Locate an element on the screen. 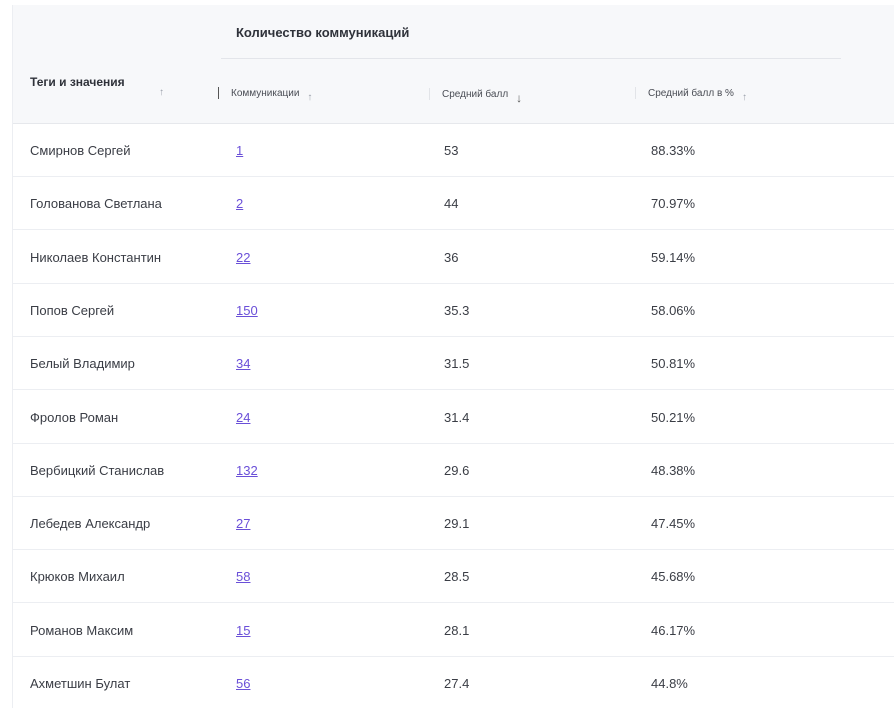 This screenshot has width=894, height=708. name-cell: Смирнов Сергей is located at coordinates (80, 150).